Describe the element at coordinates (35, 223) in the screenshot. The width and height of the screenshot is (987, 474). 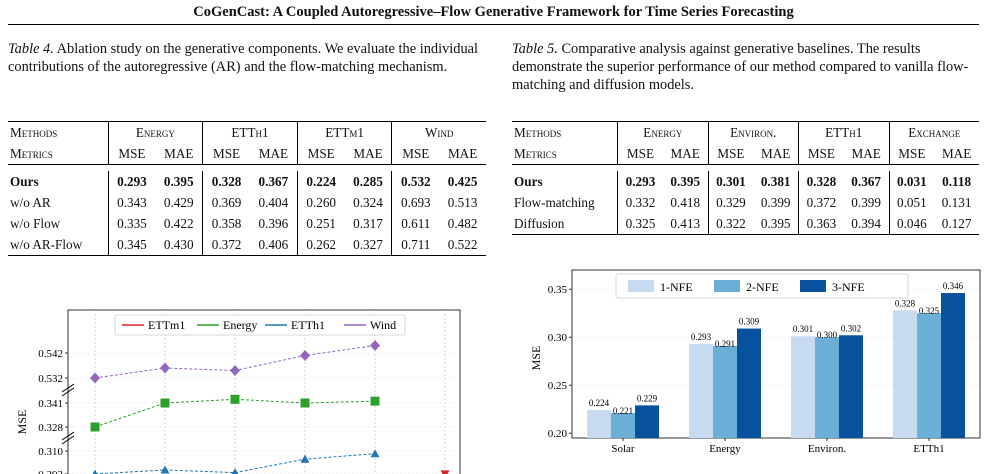
I see `row-method-name: w/o Flow` at that location.